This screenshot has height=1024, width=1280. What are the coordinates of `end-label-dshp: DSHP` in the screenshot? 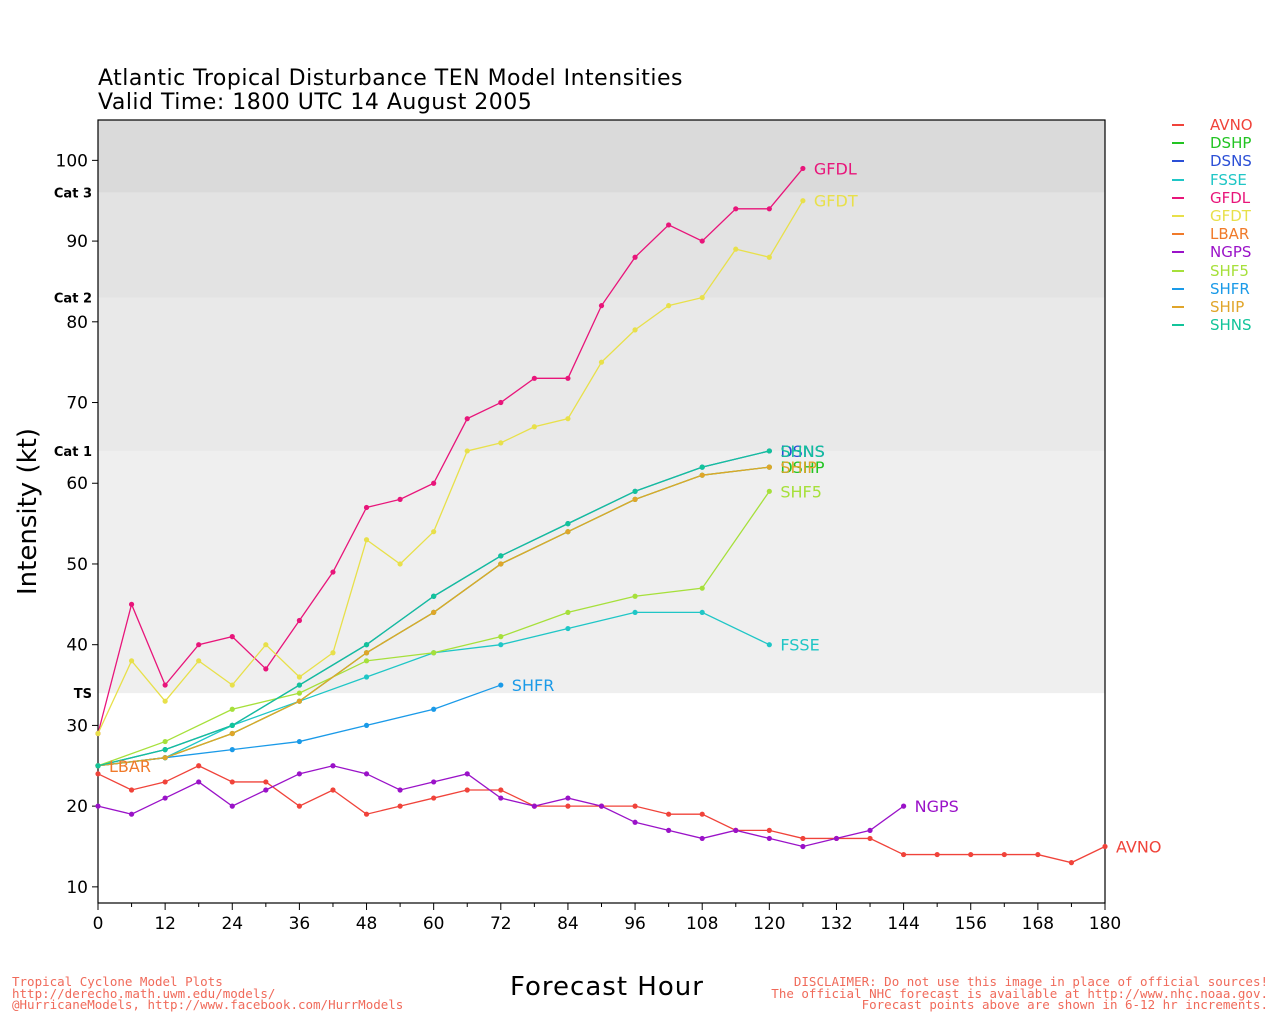 It's located at (802, 467).